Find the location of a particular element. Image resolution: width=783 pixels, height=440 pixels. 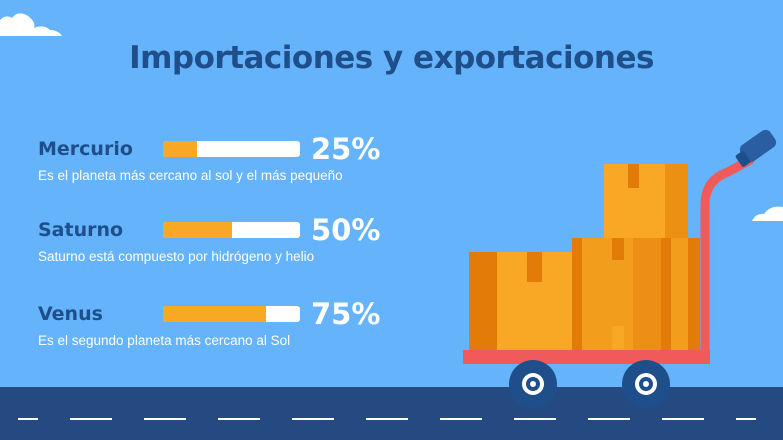

cloud-top-left-icon is located at coordinates (31, 24).